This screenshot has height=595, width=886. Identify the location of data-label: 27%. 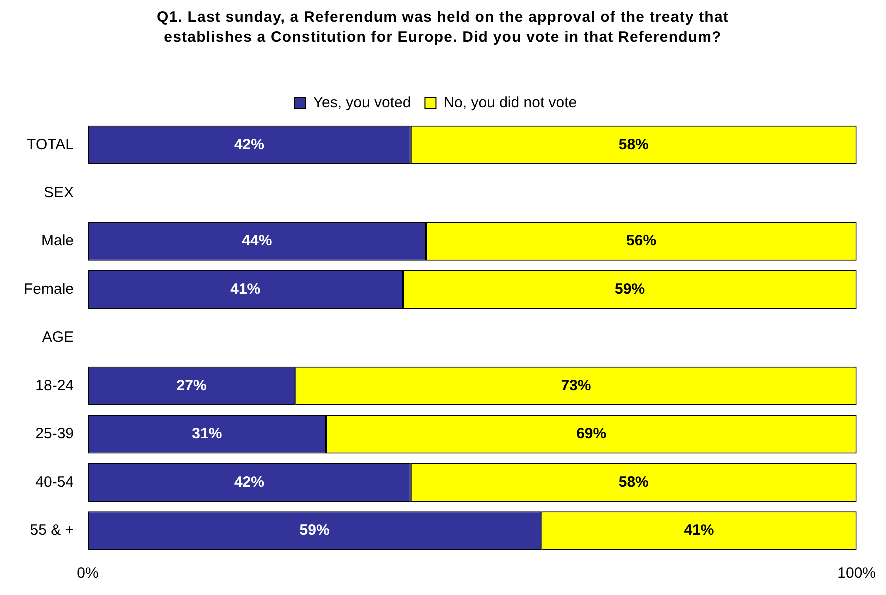
(191, 385).